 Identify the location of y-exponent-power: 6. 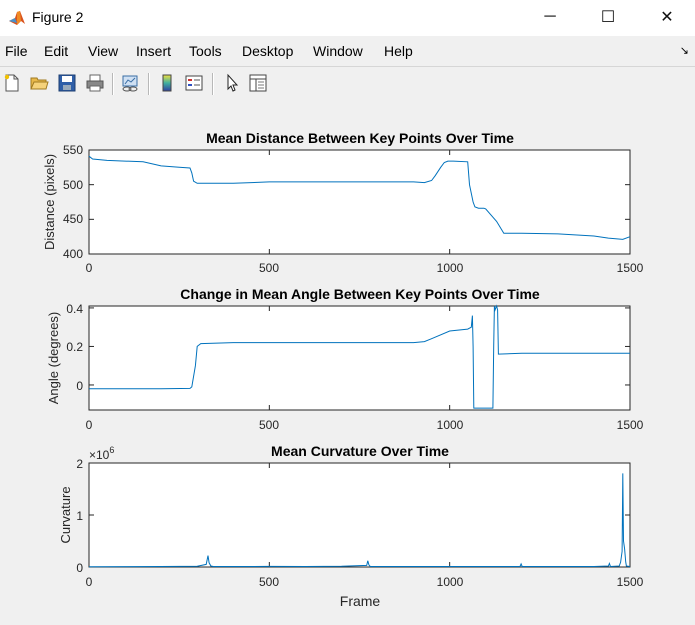
(111, 450).